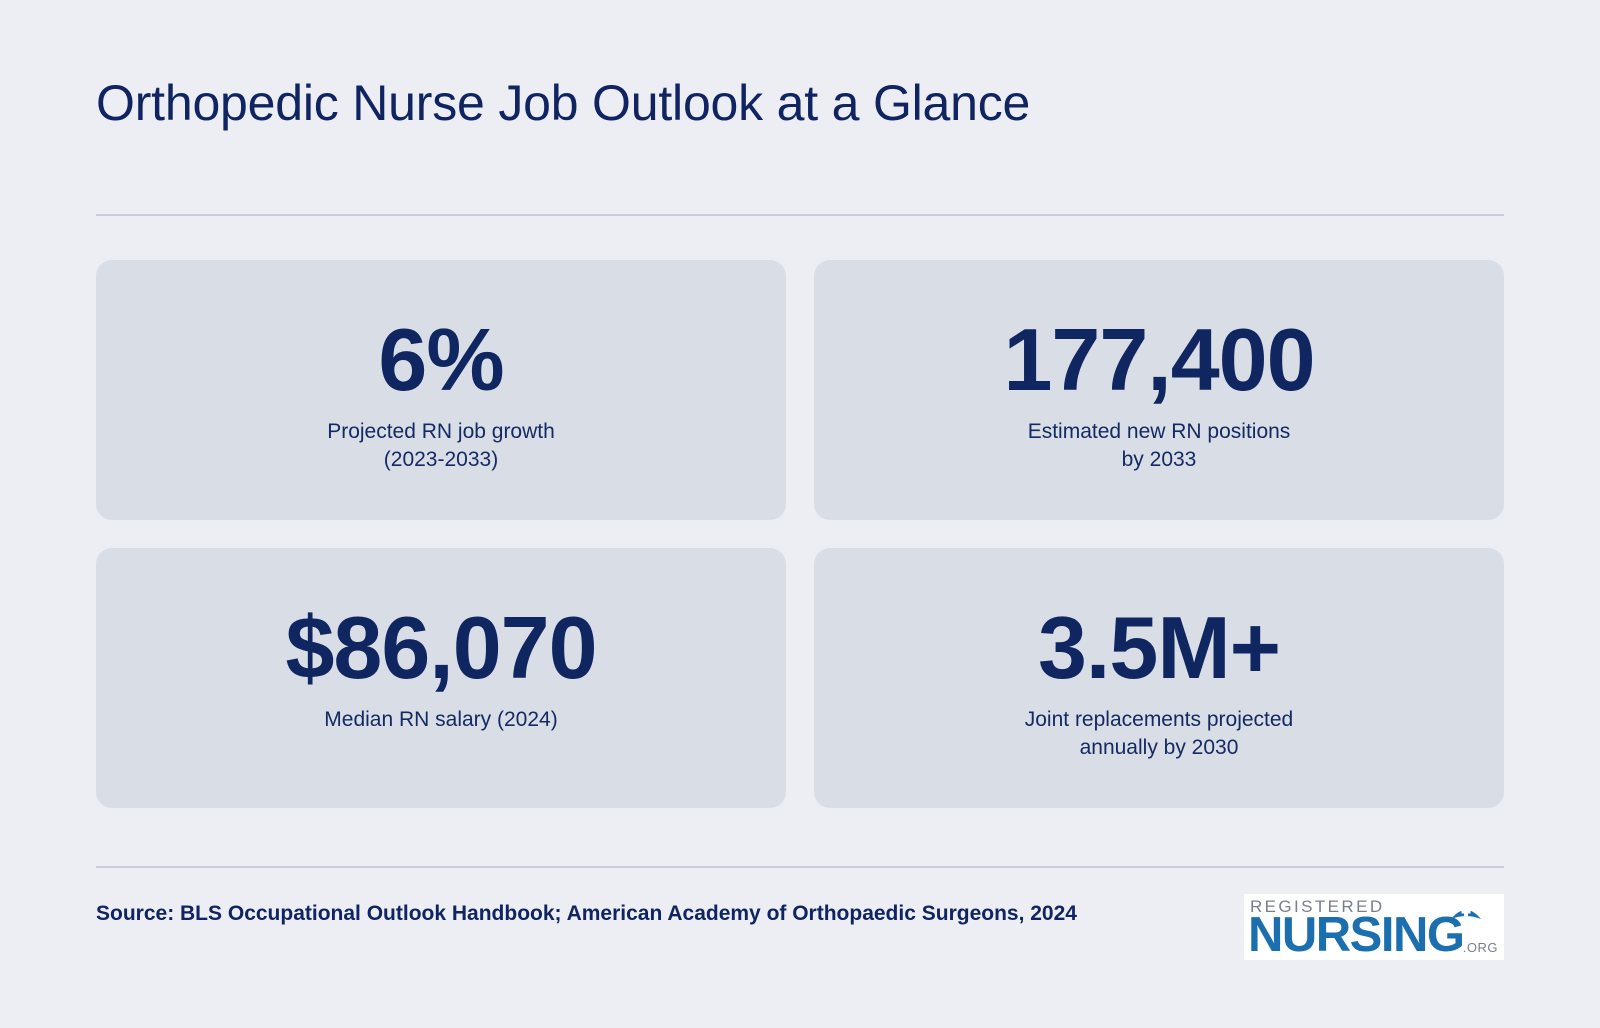 The image size is (1600, 1028). What do you see at coordinates (1356, 935) in the screenshot?
I see `logo-main-text: NURSING` at bounding box center [1356, 935].